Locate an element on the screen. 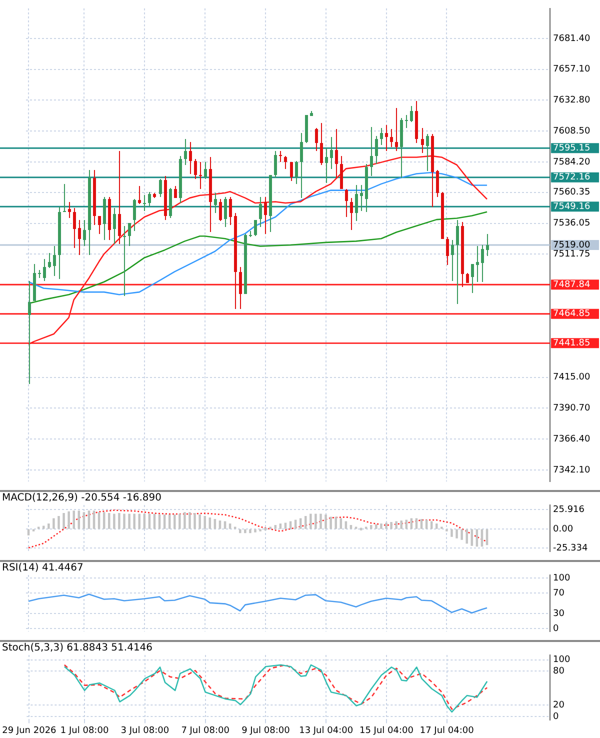  x-tick-label: 1 Jul 08:00 is located at coordinates (84, 731).